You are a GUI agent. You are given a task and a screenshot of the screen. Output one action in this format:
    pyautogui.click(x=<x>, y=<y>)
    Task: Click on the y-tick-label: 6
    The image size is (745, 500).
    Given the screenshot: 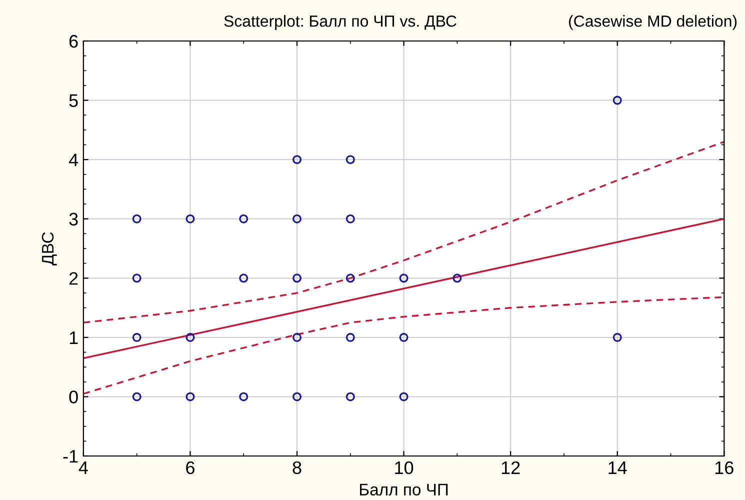 What is the action you would take?
    pyautogui.click(x=73, y=41)
    